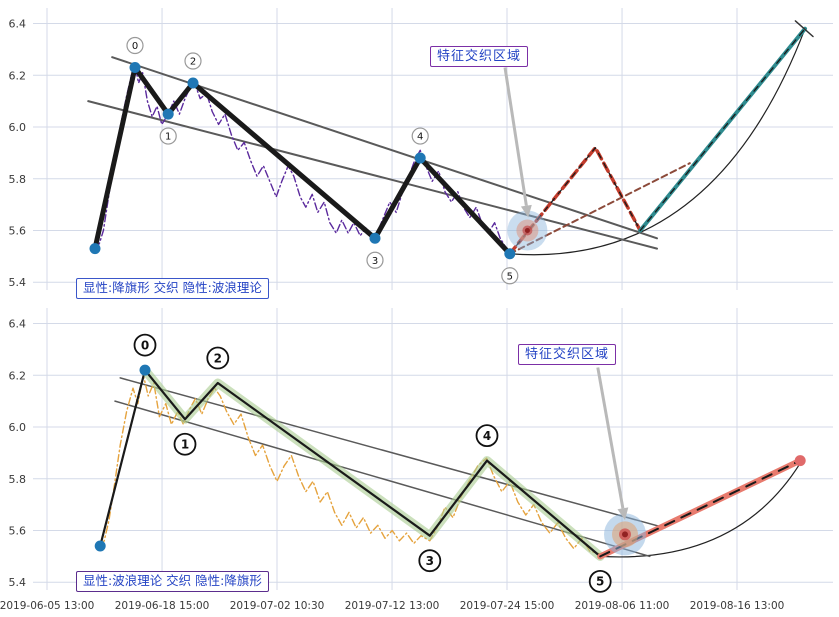 The width and height of the screenshot is (839, 617). What do you see at coordinates (622, 606) in the screenshot?
I see `x-tick-label: 2019-08-06 11:00` at bounding box center [622, 606].